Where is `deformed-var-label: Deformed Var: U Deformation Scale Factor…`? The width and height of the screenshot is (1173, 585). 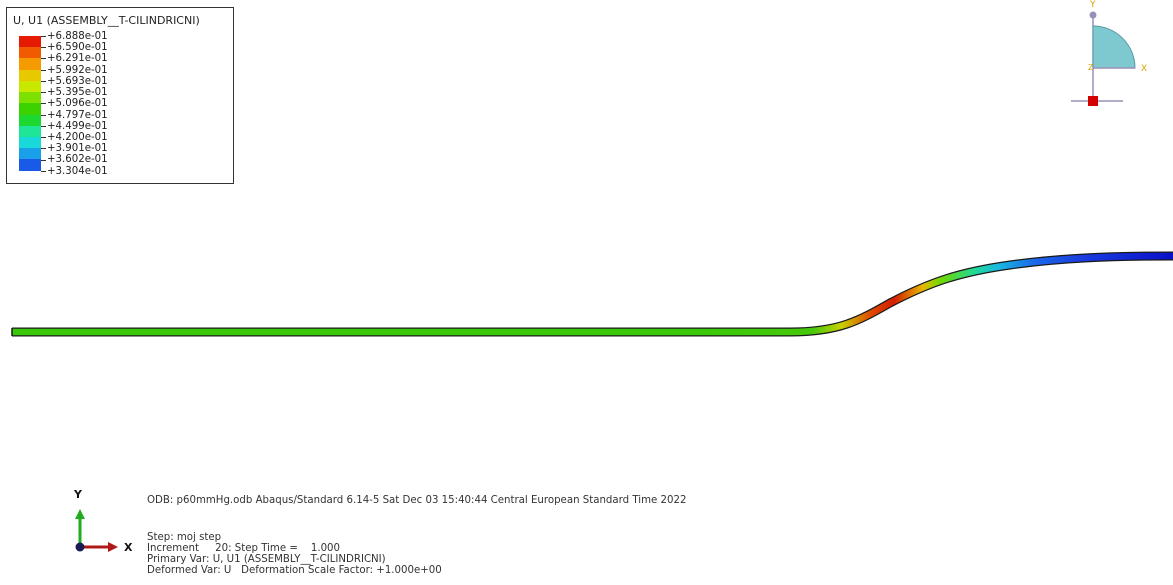
deformed-var-label: Deformed Var: U Deformation Scale Factor… is located at coordinates (294, 570).